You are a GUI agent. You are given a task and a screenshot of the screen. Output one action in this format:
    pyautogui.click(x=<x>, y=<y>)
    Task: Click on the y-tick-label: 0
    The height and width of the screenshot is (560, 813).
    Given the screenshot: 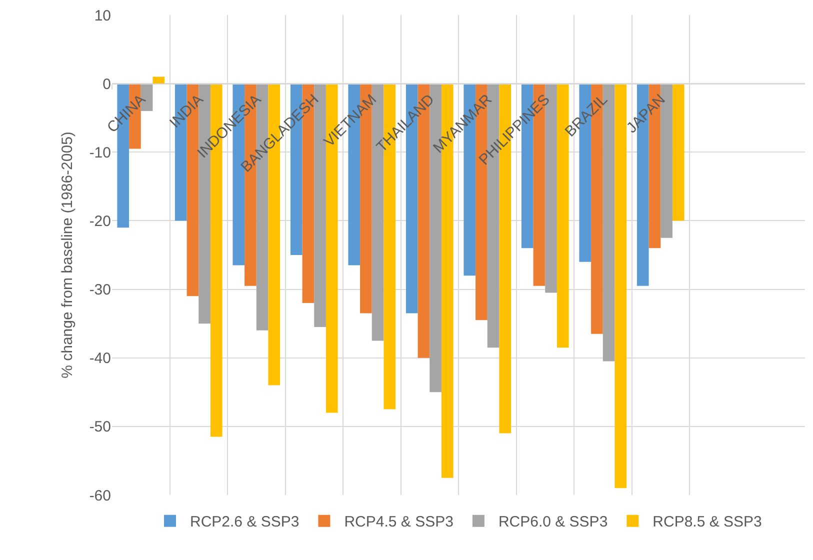 What is the action you would take?
    pyautogui.click(x=106, y=84)
    